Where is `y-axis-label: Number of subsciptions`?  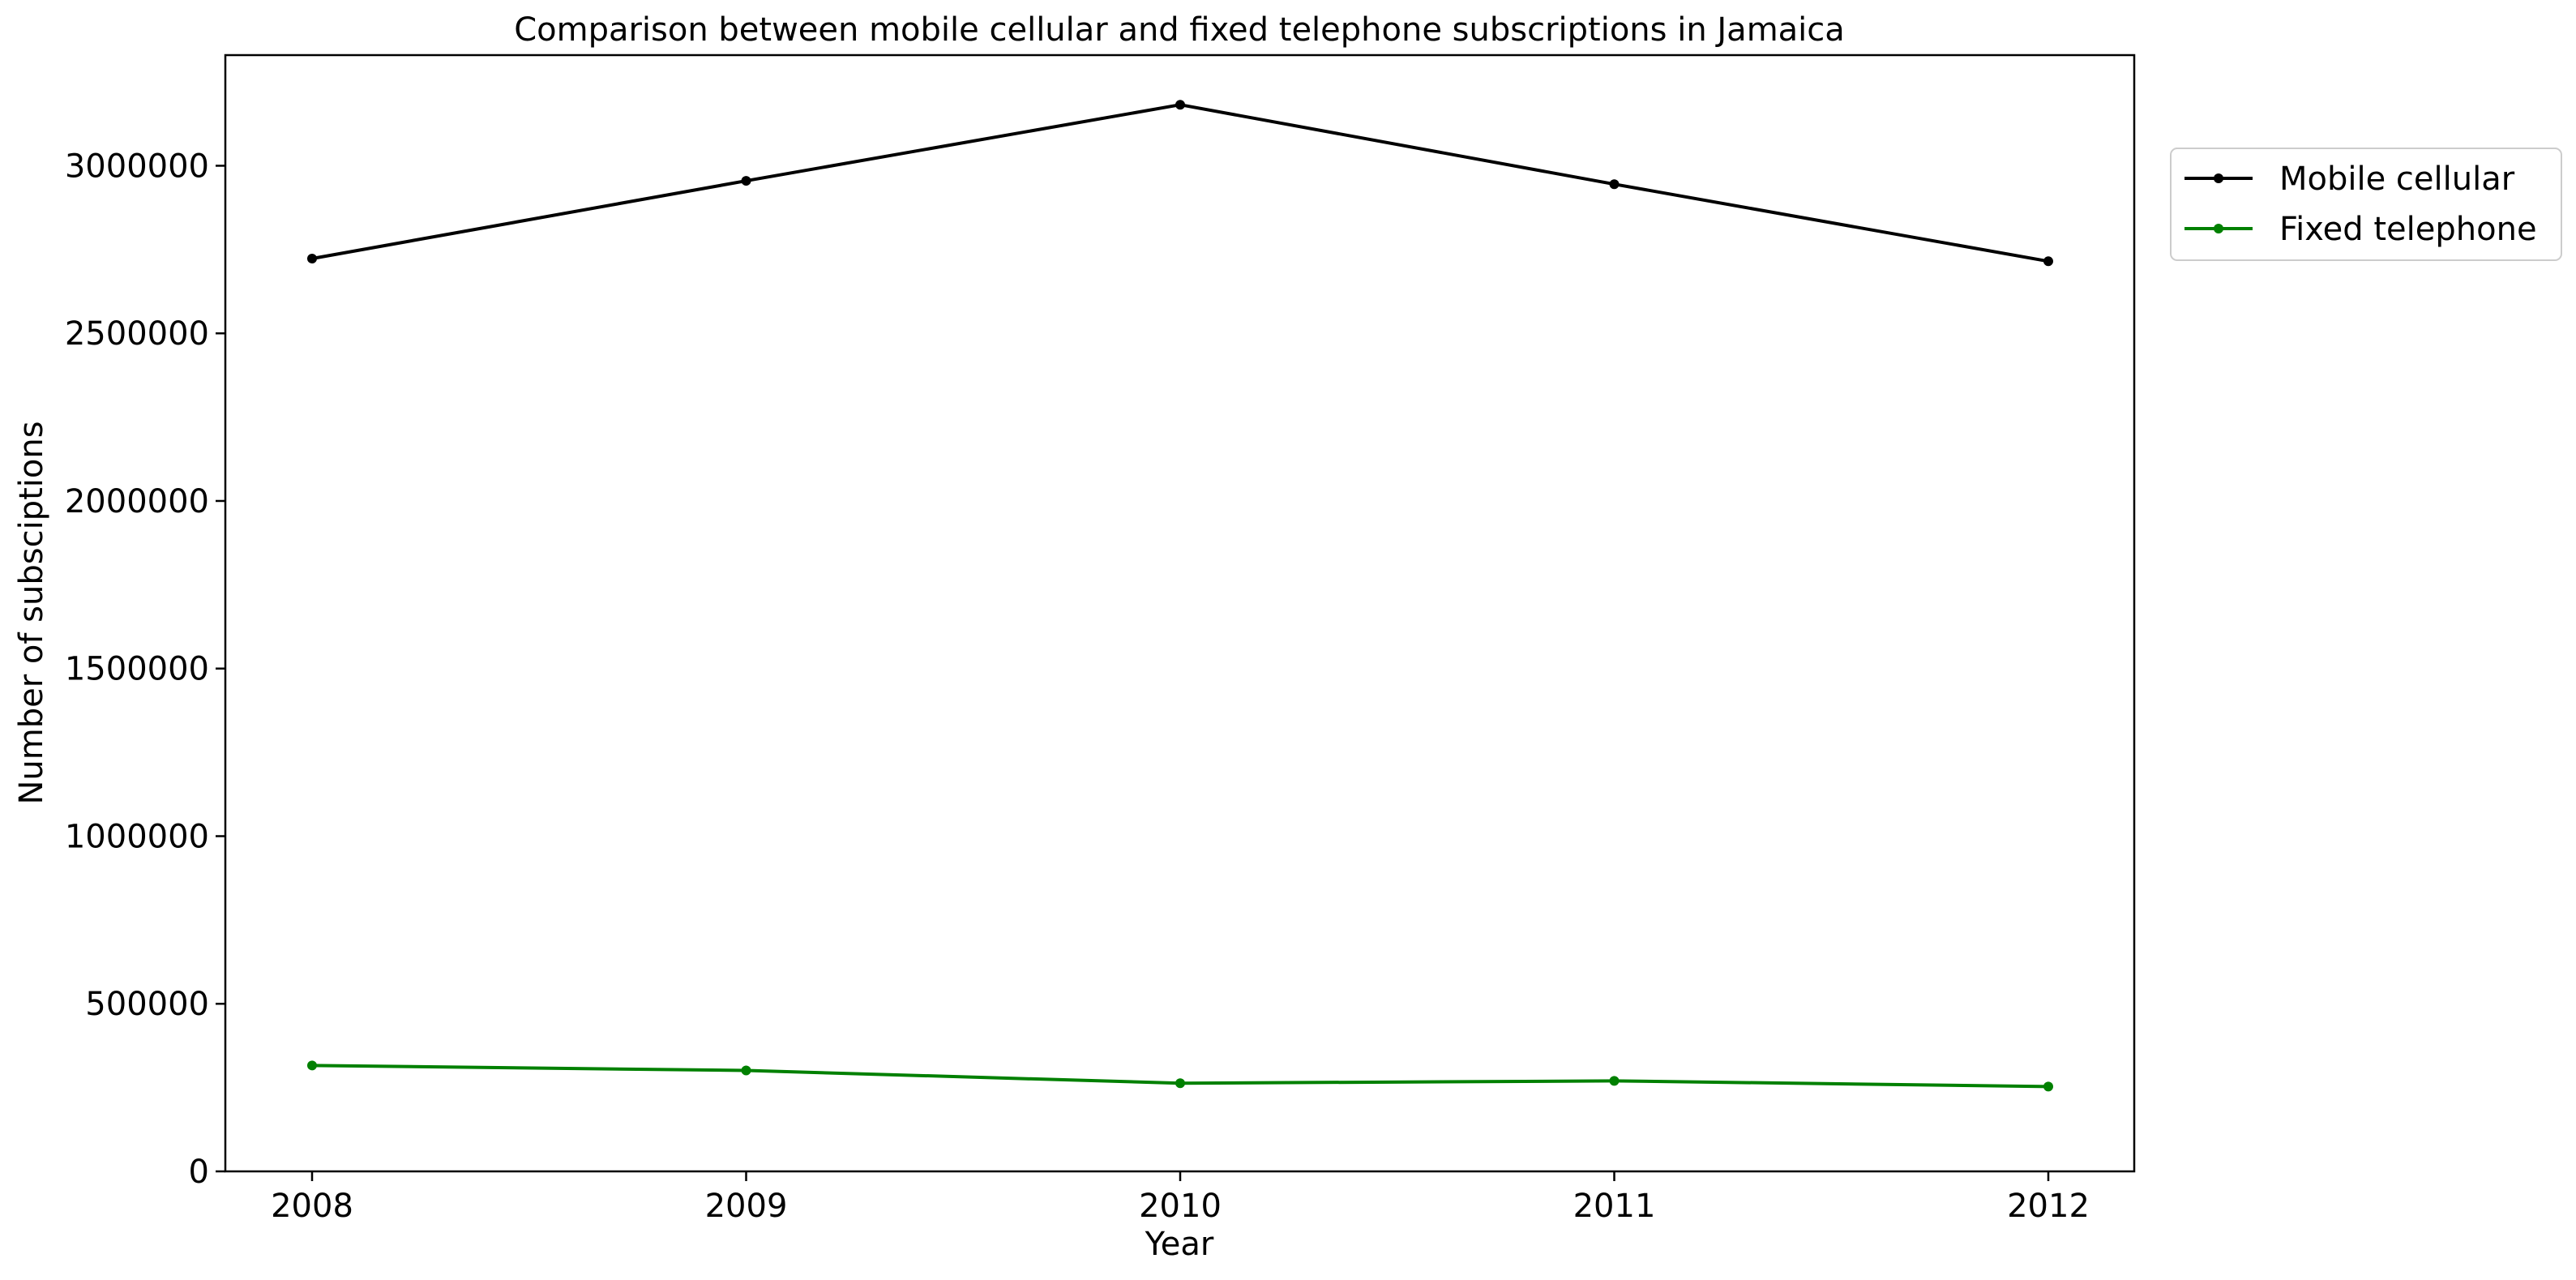 y-axis-label: Number of subsciptions is located at coordinates (32, 612).